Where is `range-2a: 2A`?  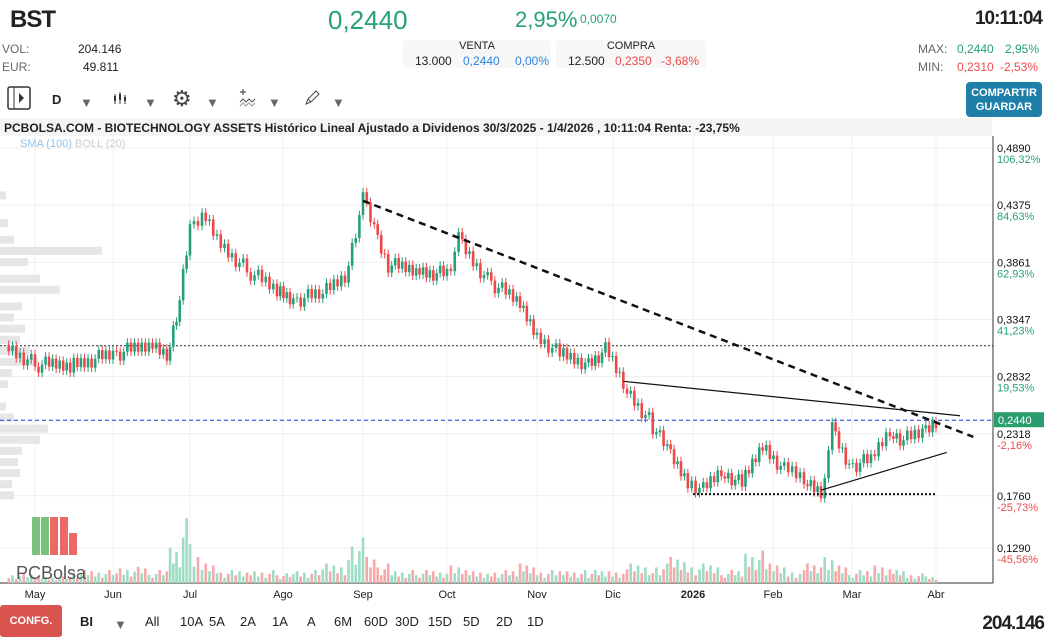
range-2a: 2A is located at coordinates (248, 621).